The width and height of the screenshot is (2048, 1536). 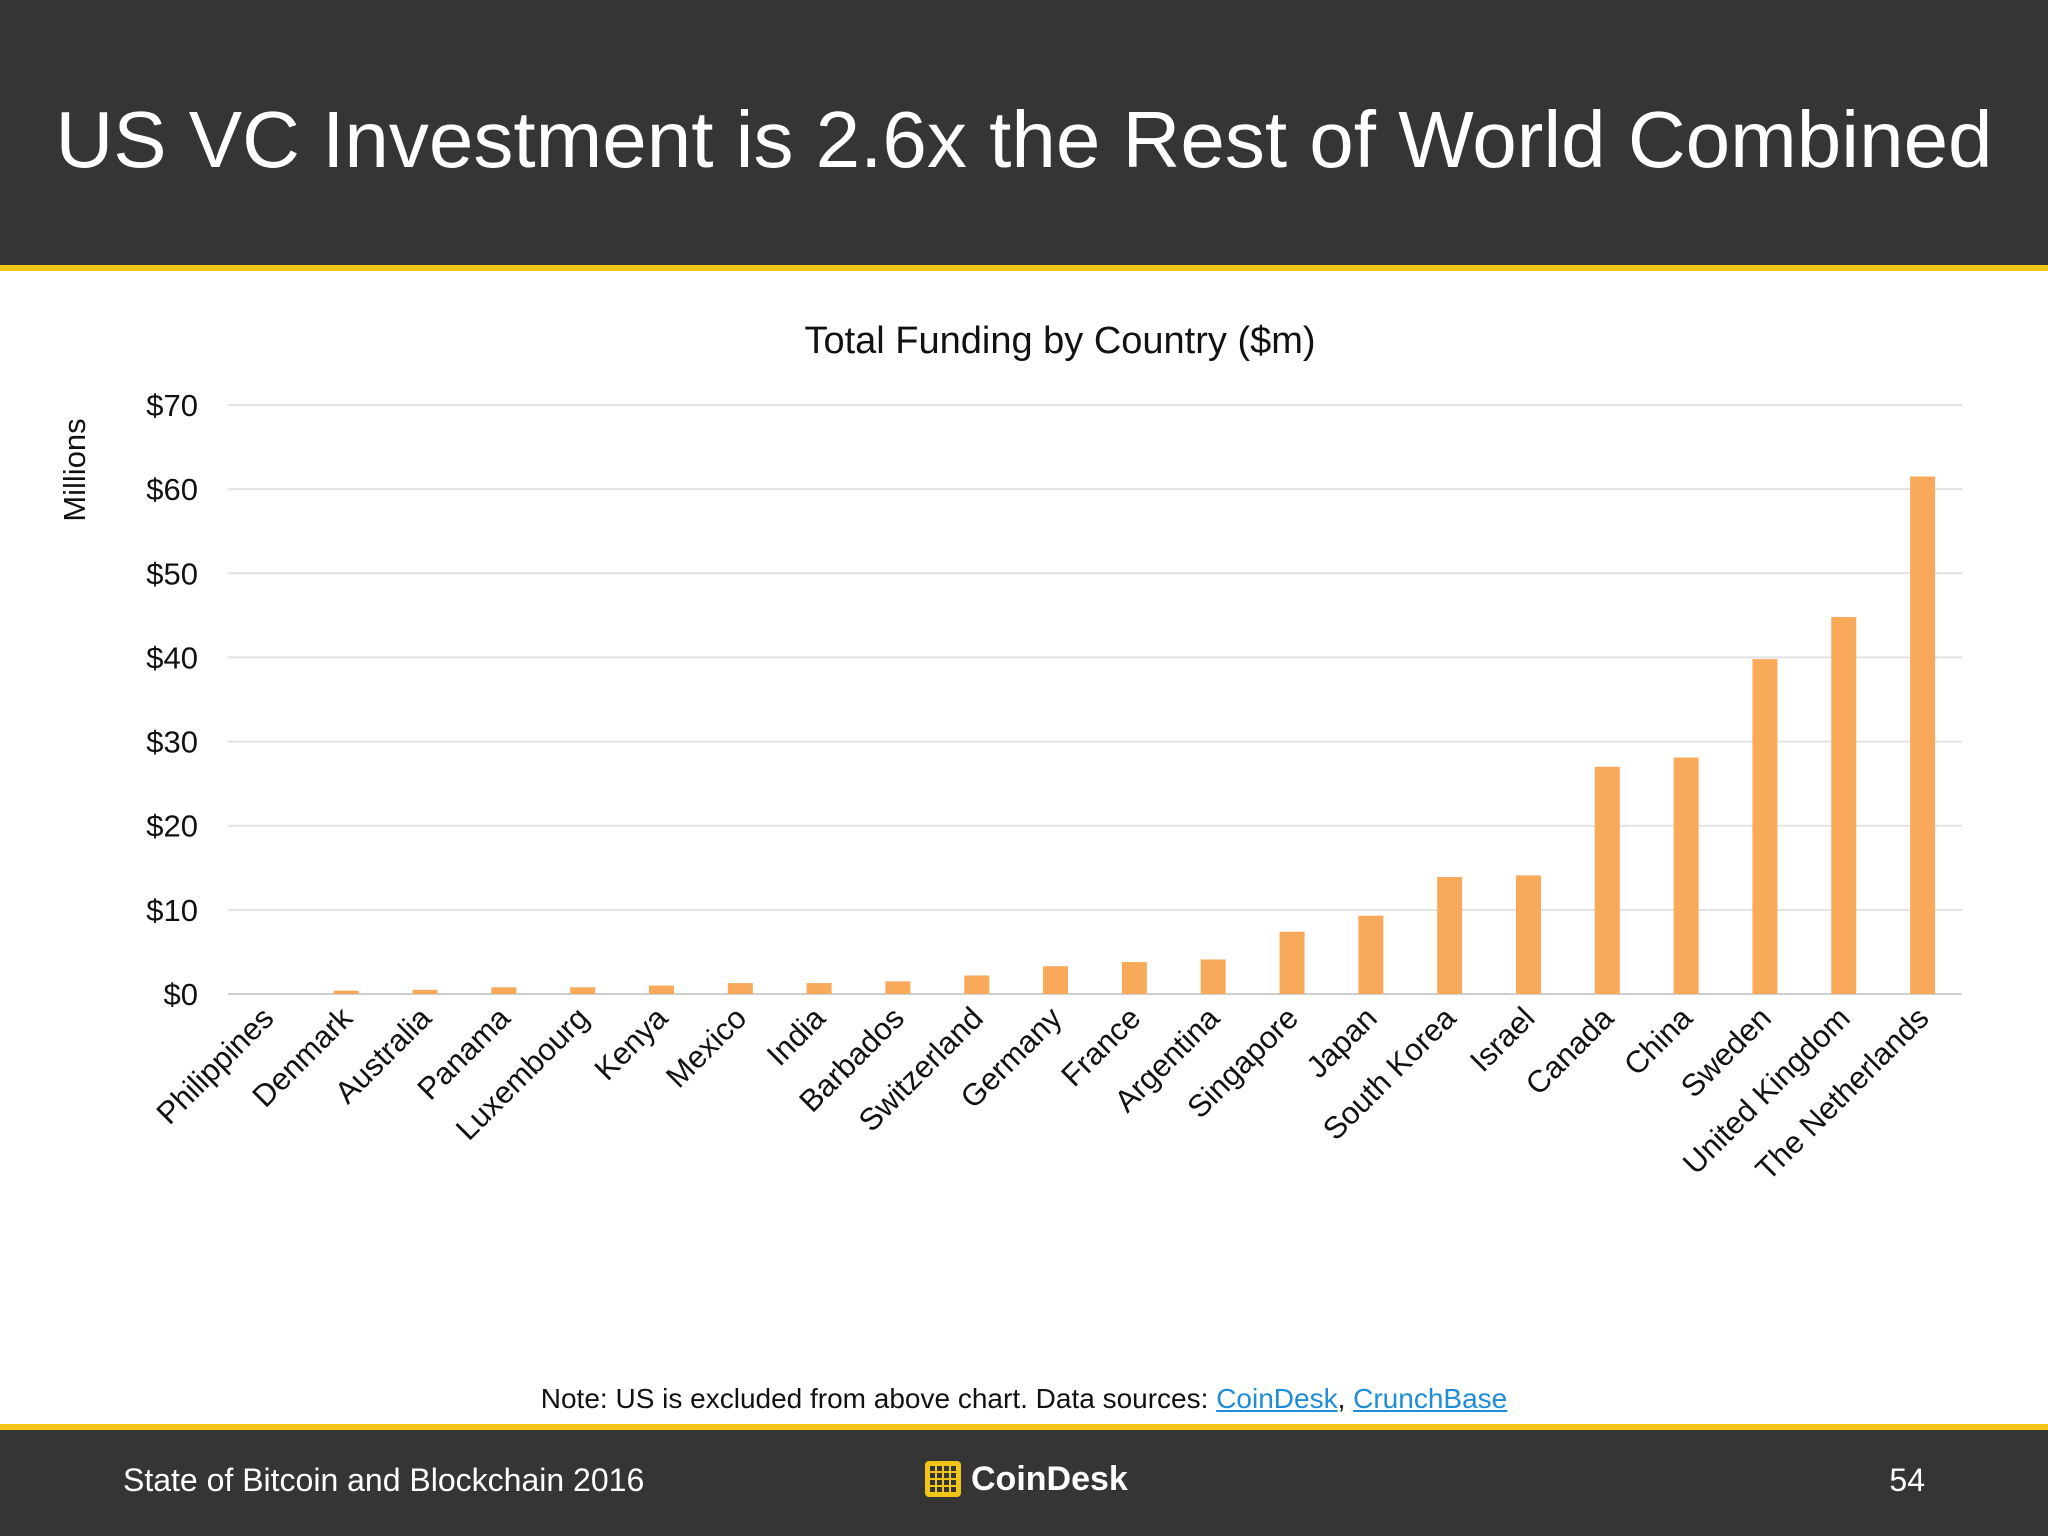 I want to click on bar-argentina, so click(x=1213, y=976).